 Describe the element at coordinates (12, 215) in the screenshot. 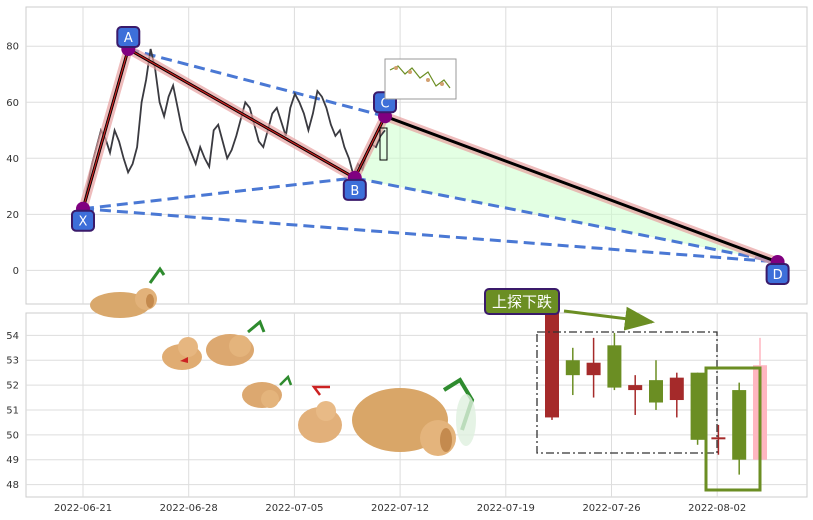

I see `top-y-tick-label: 20` at that location.